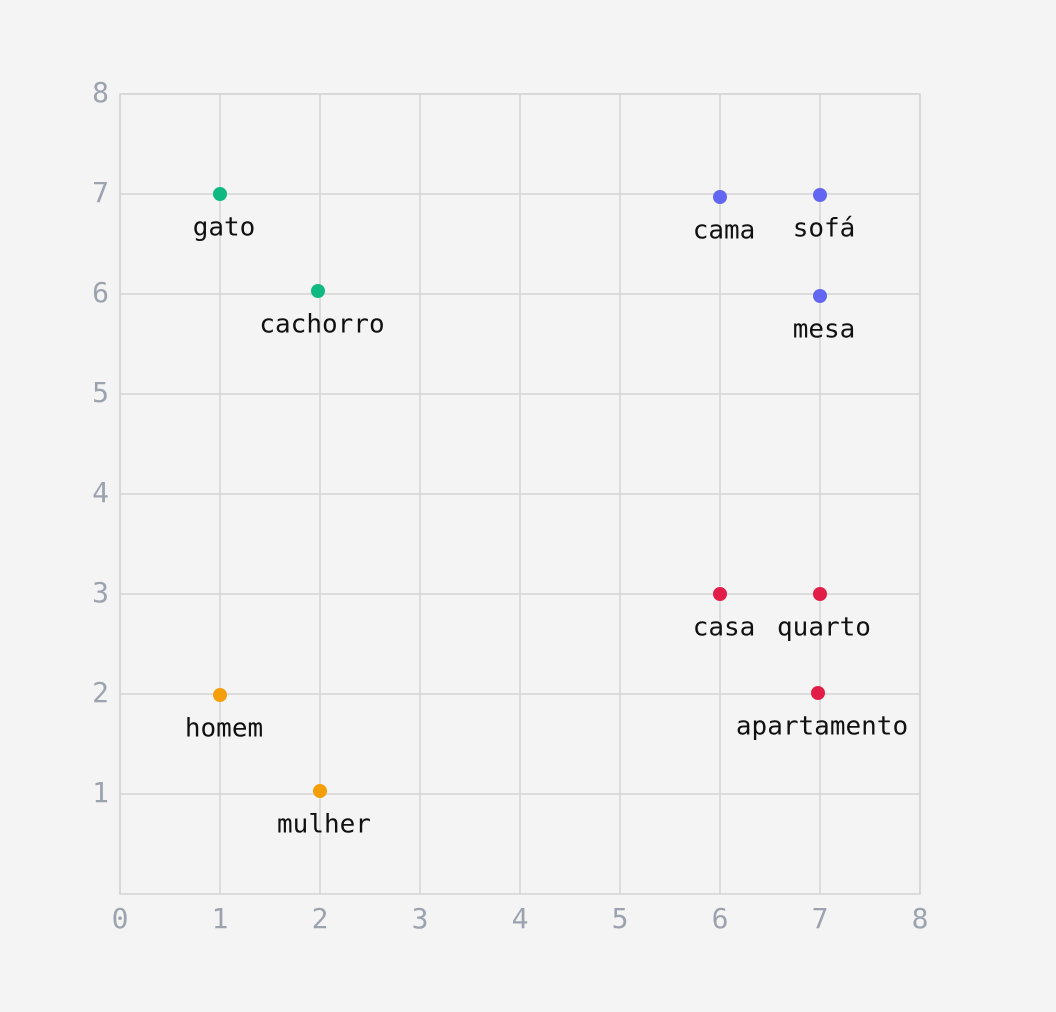 The height and width of the screenshot is (1012, 1056). What do you see at coordinates (822, 727) in the screenshot?
I see `point-label: apartamento` at bounding box center [822, 727].